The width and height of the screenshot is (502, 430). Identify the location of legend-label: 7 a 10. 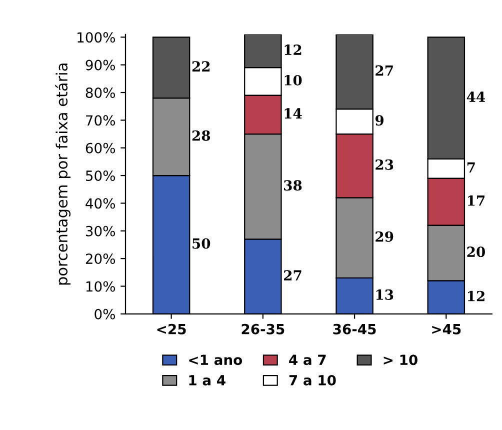
(312, 380).